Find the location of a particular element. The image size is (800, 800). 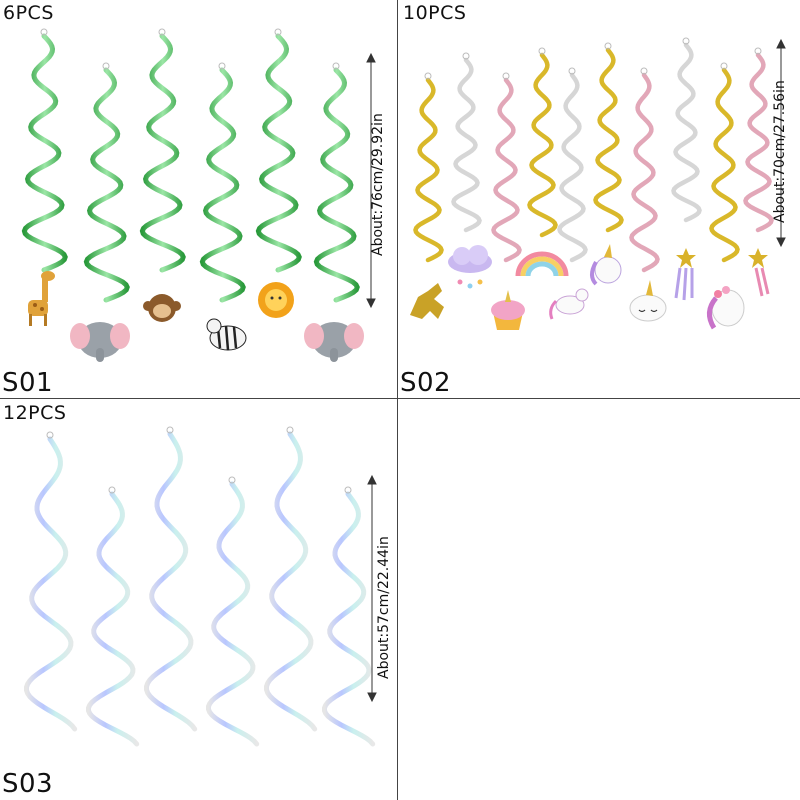

unicorn-face-icon is located at coordinates (648, 301).